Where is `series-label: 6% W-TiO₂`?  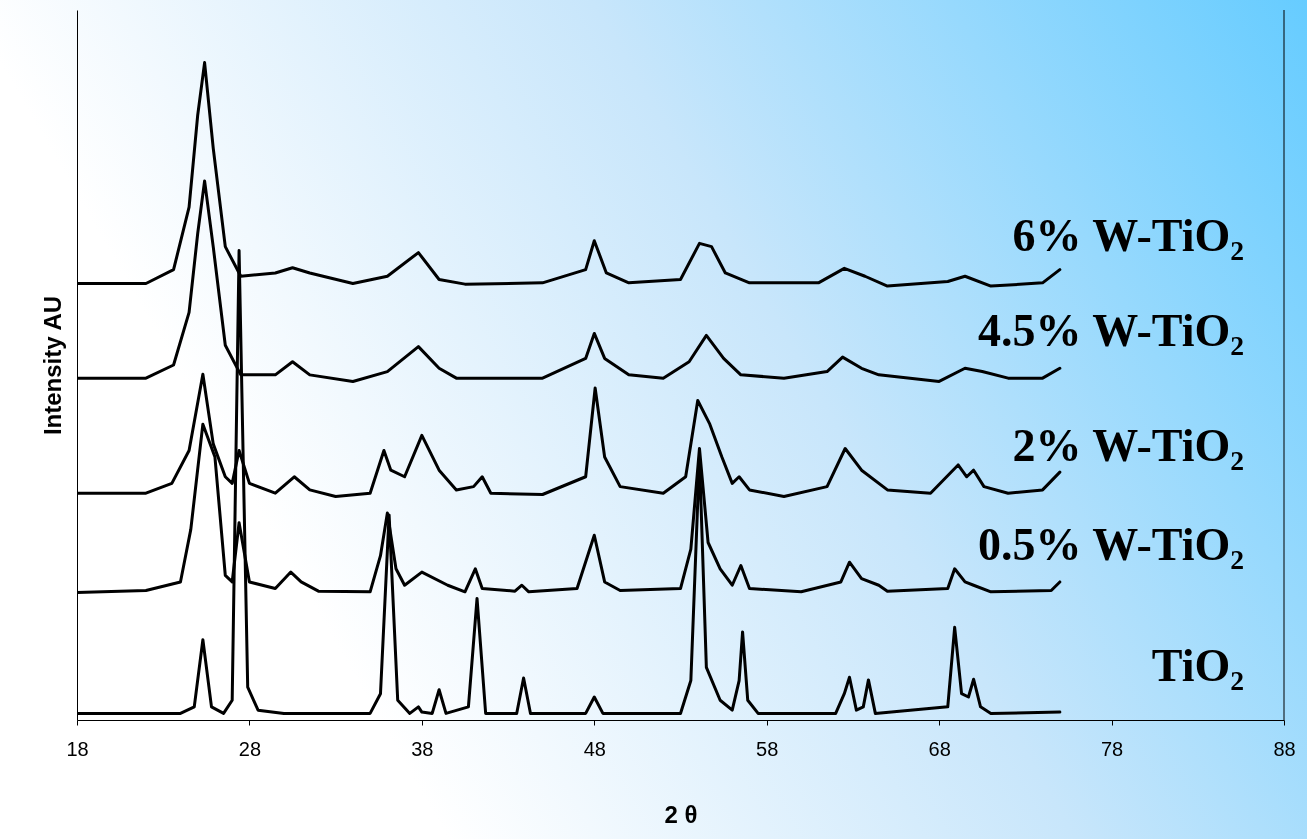
series-label: 6% W-TiO₂ is located at coordinates (1128, 236).